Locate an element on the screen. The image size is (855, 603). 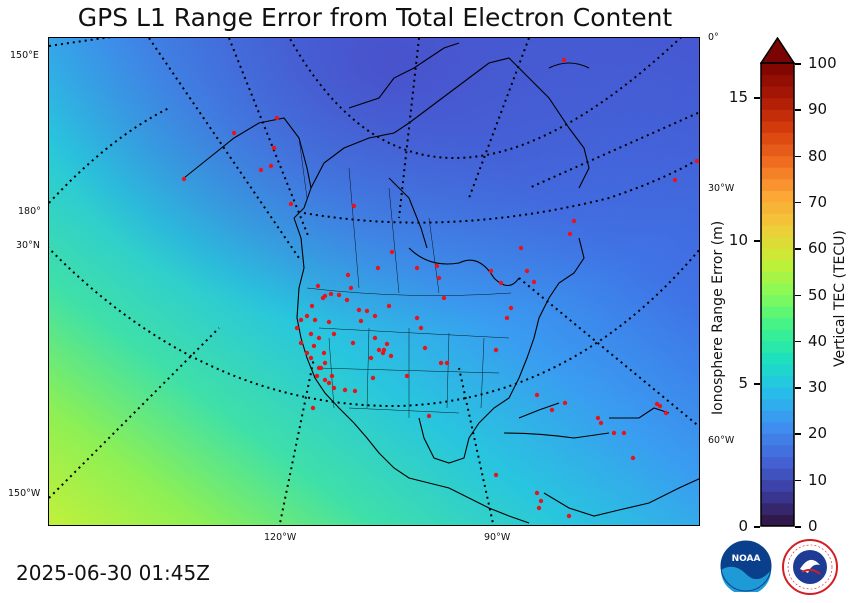
lon-label-0: 0° is located at coordinates (713, 37).